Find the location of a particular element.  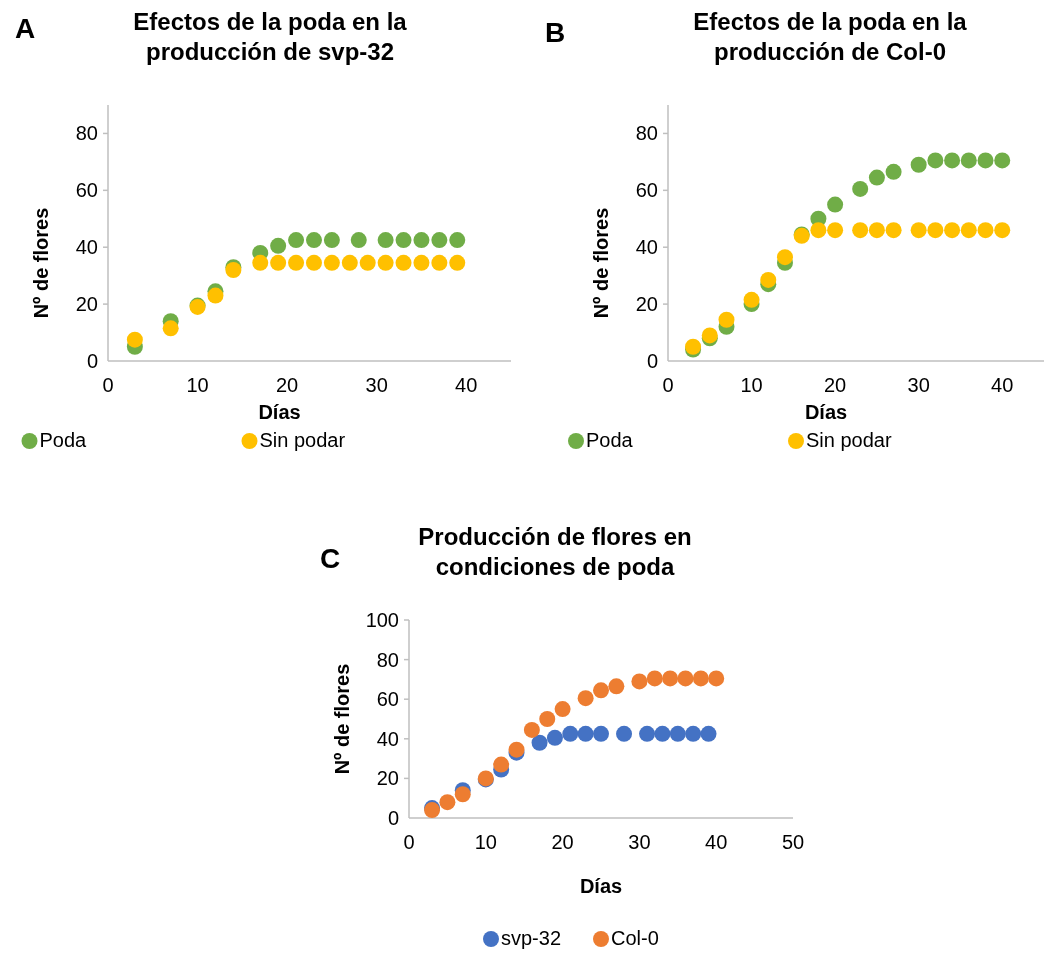

legend-label: Col-0 is located at coordinates (635, 938).